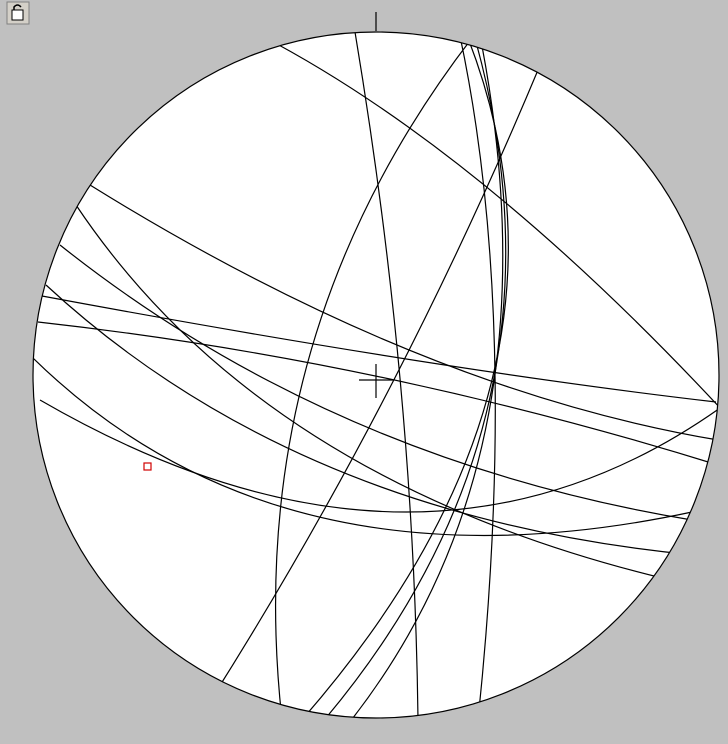 The width and height of the screenshot is (728, 744). Describe the element at coordinates (17, 7) in the screenshot. I see `icon-shackle` at that location.